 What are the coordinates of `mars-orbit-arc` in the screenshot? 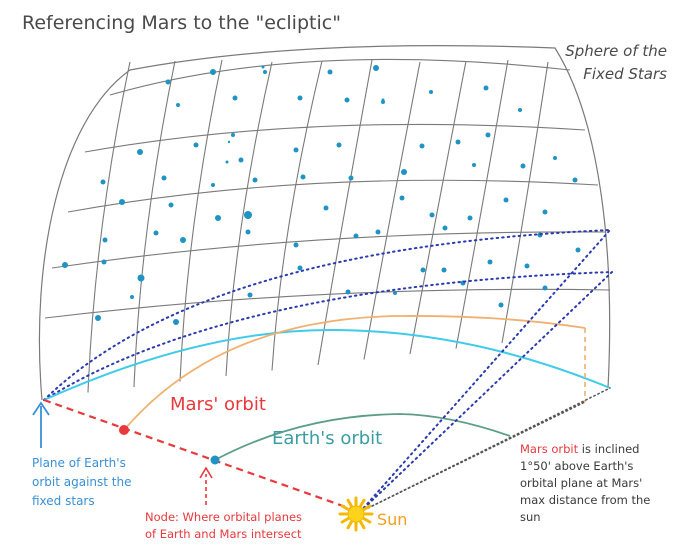 It's located at (354, 373).